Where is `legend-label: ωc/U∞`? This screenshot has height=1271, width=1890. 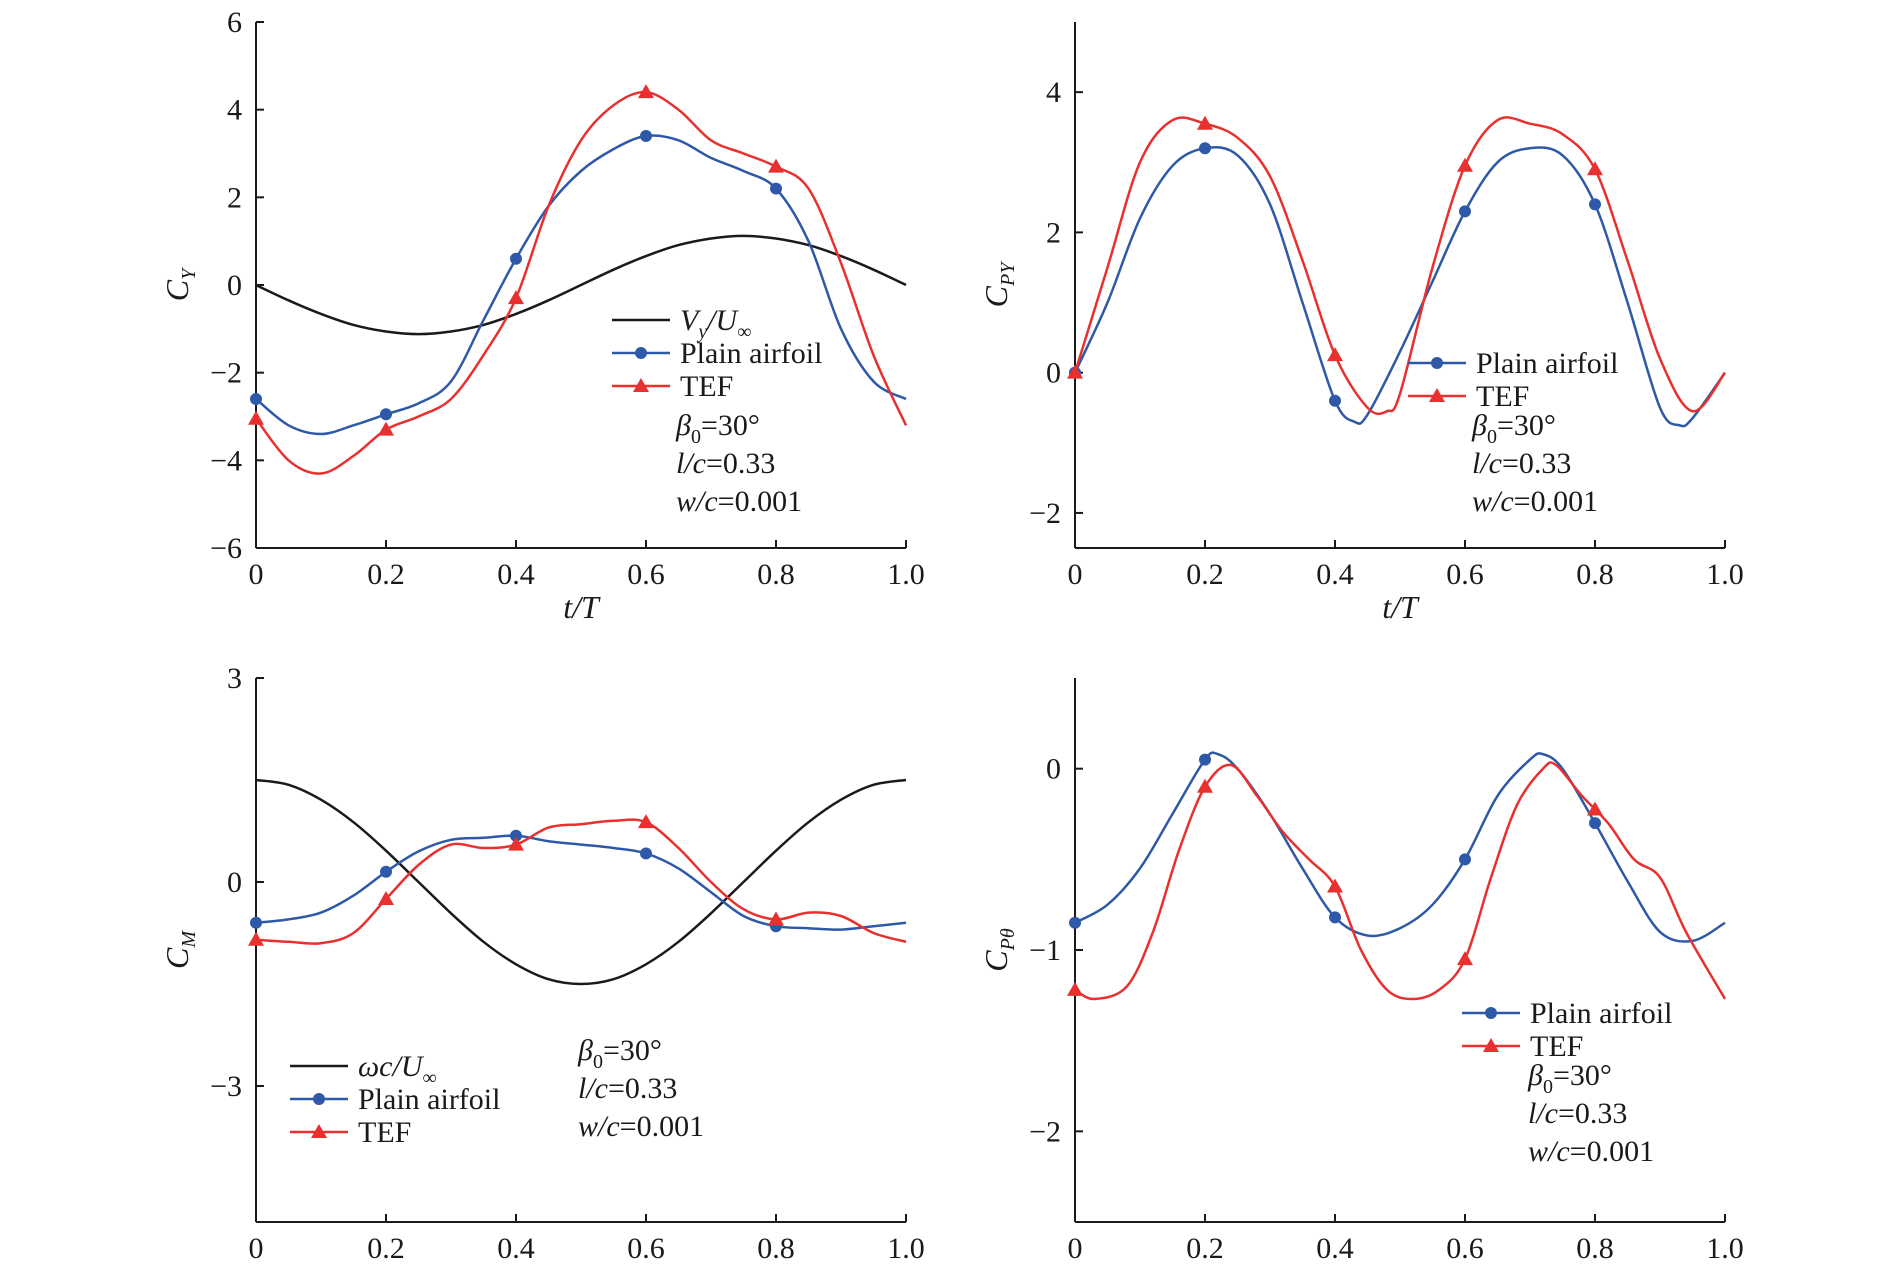
legend-label: ωc/U∞ is located at coordinates (397, 1069).